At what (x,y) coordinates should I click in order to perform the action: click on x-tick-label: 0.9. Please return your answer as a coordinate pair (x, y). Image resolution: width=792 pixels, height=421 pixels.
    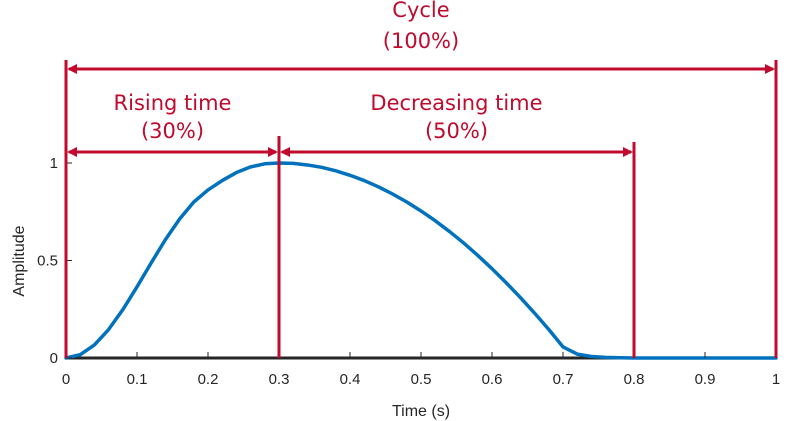
    Looking at the image, I should click on (705, 379).